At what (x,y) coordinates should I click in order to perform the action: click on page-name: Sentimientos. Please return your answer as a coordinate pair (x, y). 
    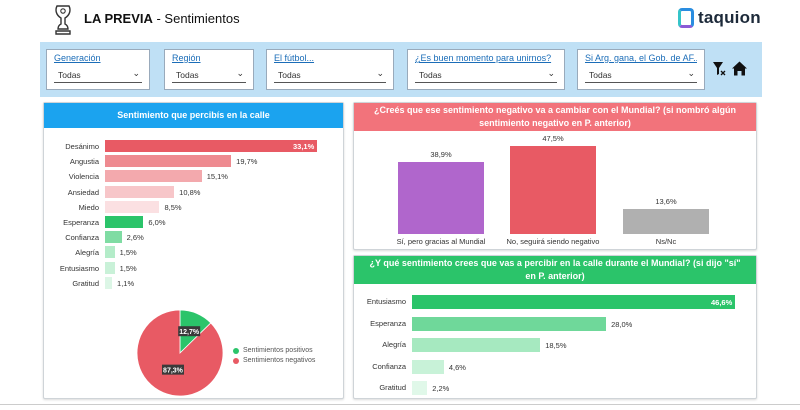
    Looking at the image, I should click on (202, 18).